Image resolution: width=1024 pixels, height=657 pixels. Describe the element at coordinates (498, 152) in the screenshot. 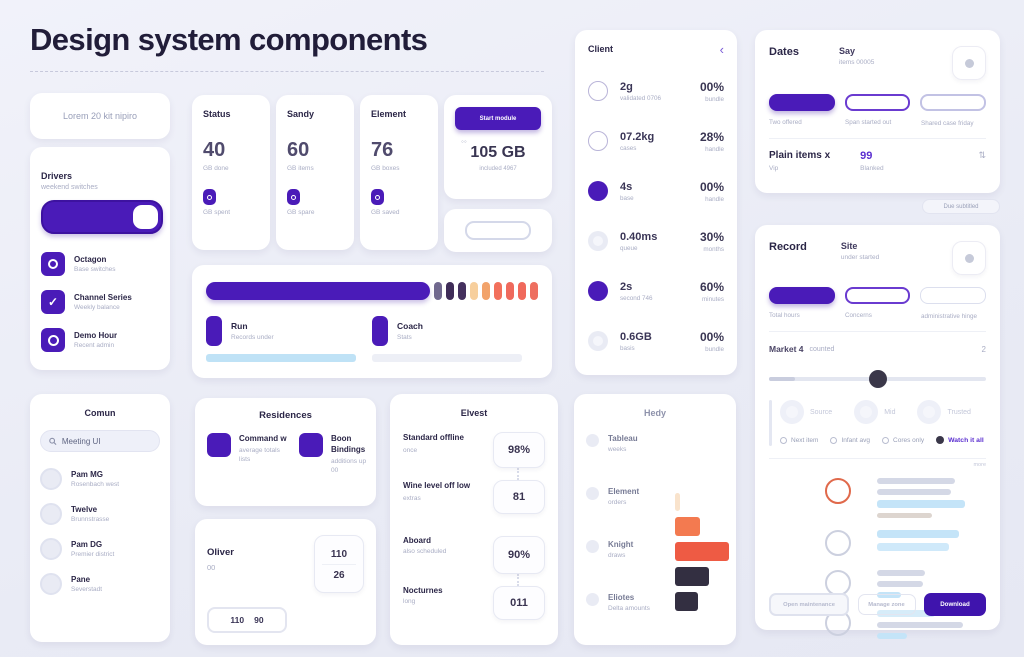

I see `storage-value: 105 GB` at that location.